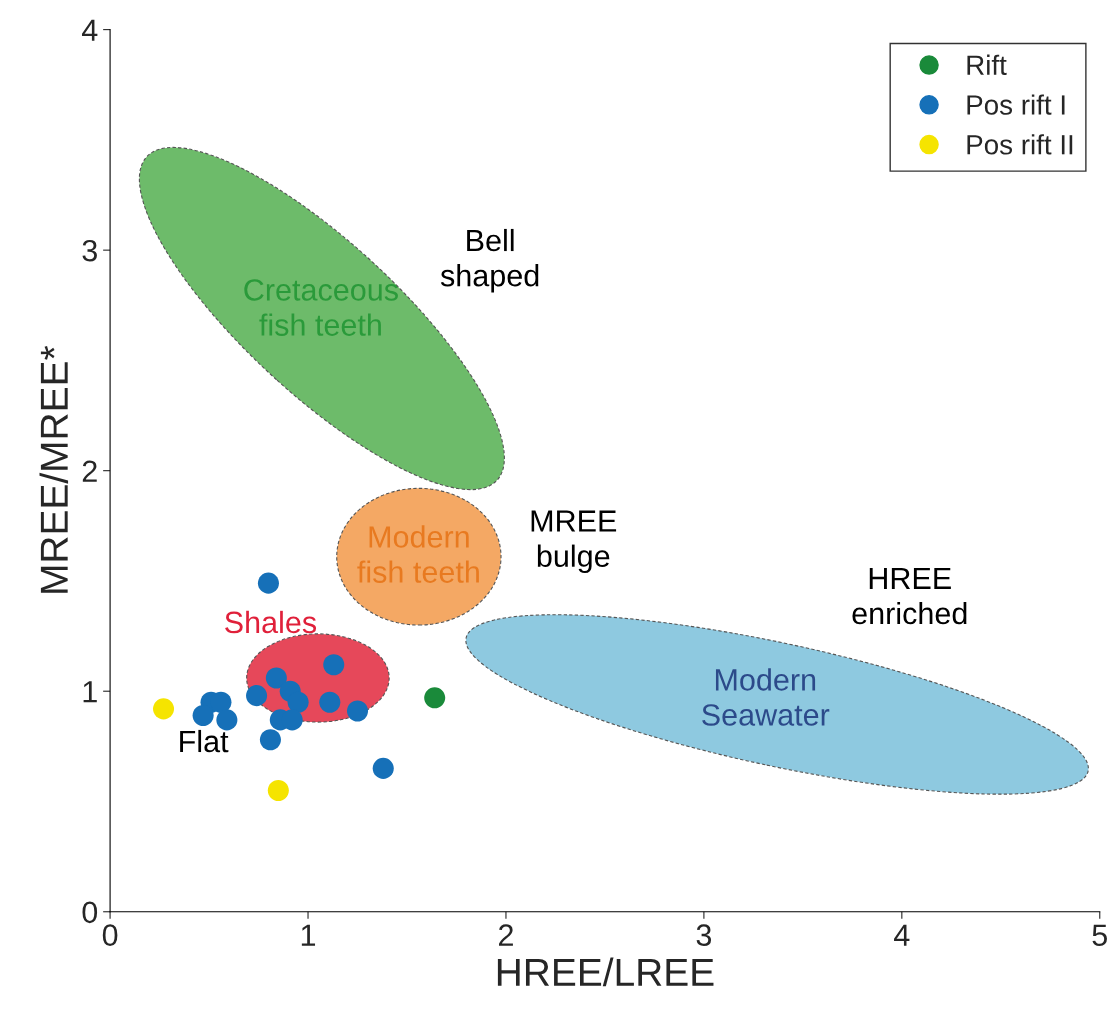 Image resolution: width=1112 pixels, height=1021 pixels. Describe the element at coordinates (204, 741) in the screenshot. I see `annotation: Flat` at that location.